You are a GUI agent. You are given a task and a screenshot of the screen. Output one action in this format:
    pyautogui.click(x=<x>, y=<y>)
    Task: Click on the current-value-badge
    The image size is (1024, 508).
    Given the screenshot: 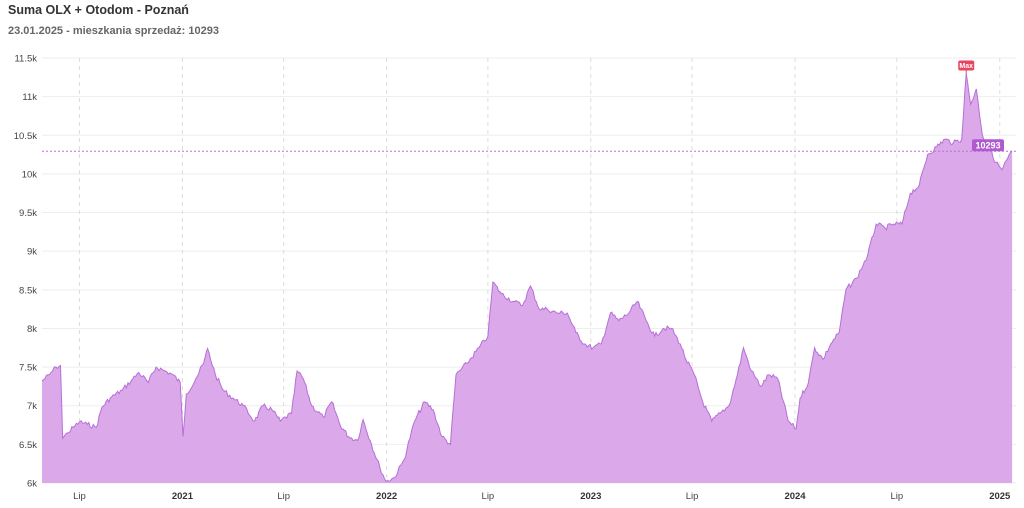 What is the action you would take?
    pyautogui.click(x=988, y=145)
    